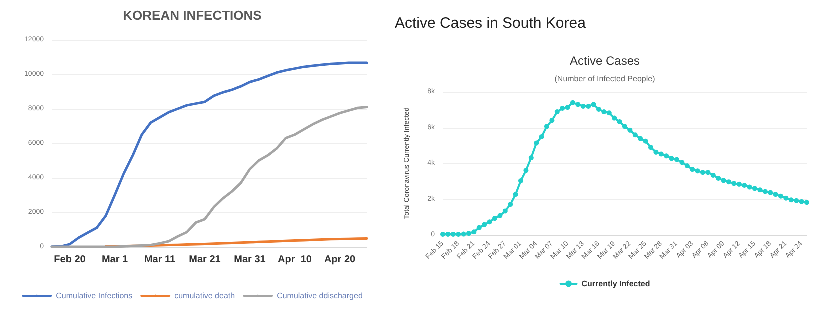 This screenshot has width=825, height=315. I want to click on legend-label: Cumulative Infections, so click(94, 296).